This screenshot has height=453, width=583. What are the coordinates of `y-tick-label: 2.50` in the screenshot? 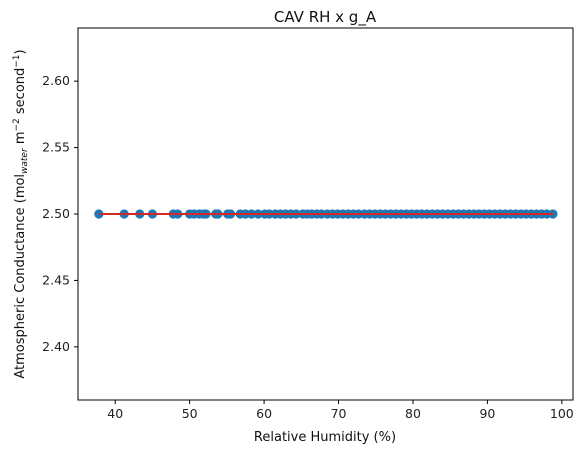 It's located at (56, 213).